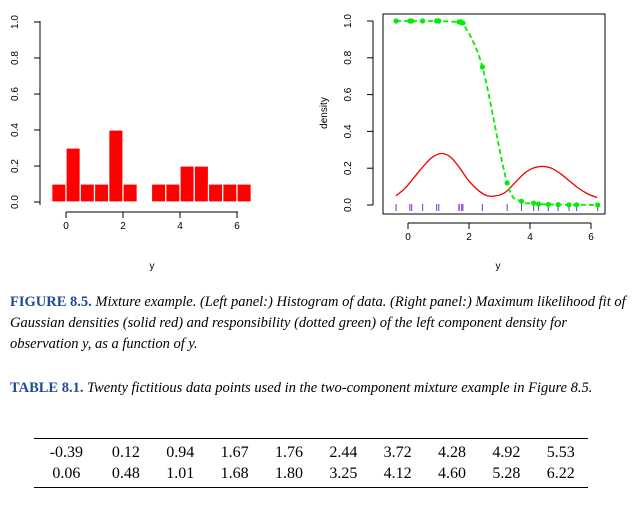 The width and height of the screenshot is (638, 513). What do you see at coordinates (506, 450) in the screenshot?
I see `table-cell: 4.92` at bounding box center [506, 450].